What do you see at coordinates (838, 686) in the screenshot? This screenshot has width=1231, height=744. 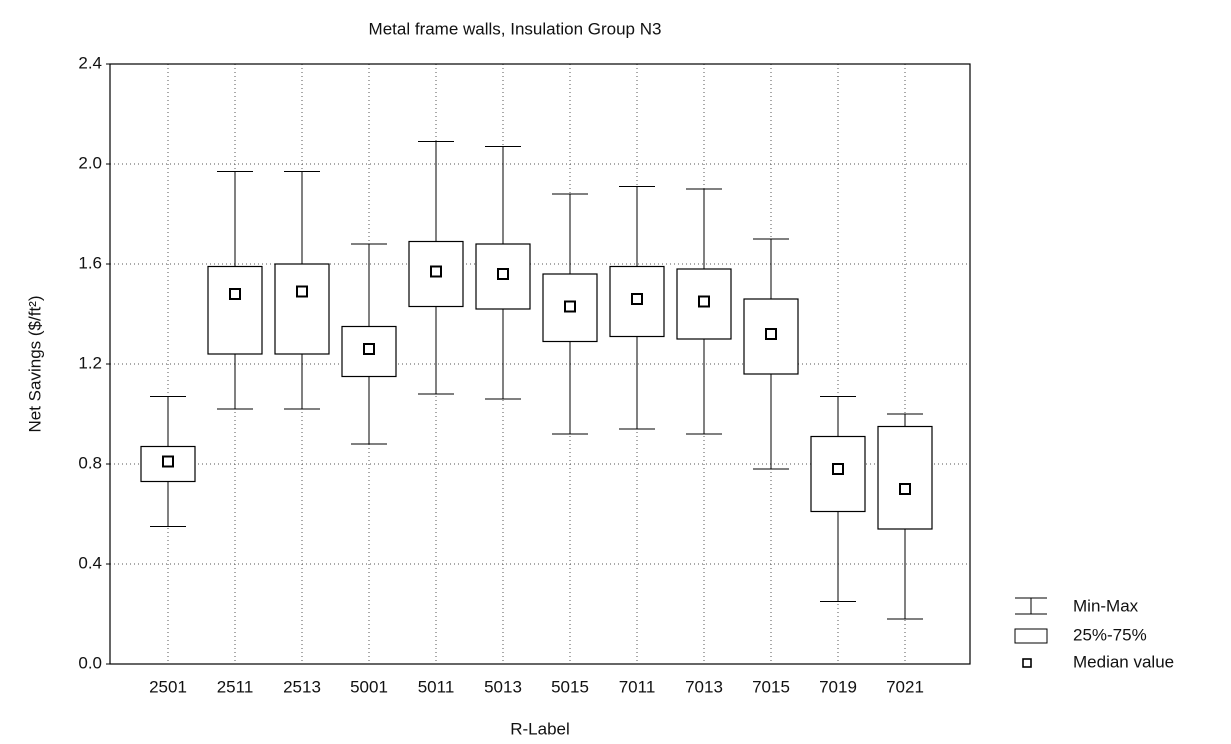 I see `x-tick-label: 7019` at bounding box center [838, 686].